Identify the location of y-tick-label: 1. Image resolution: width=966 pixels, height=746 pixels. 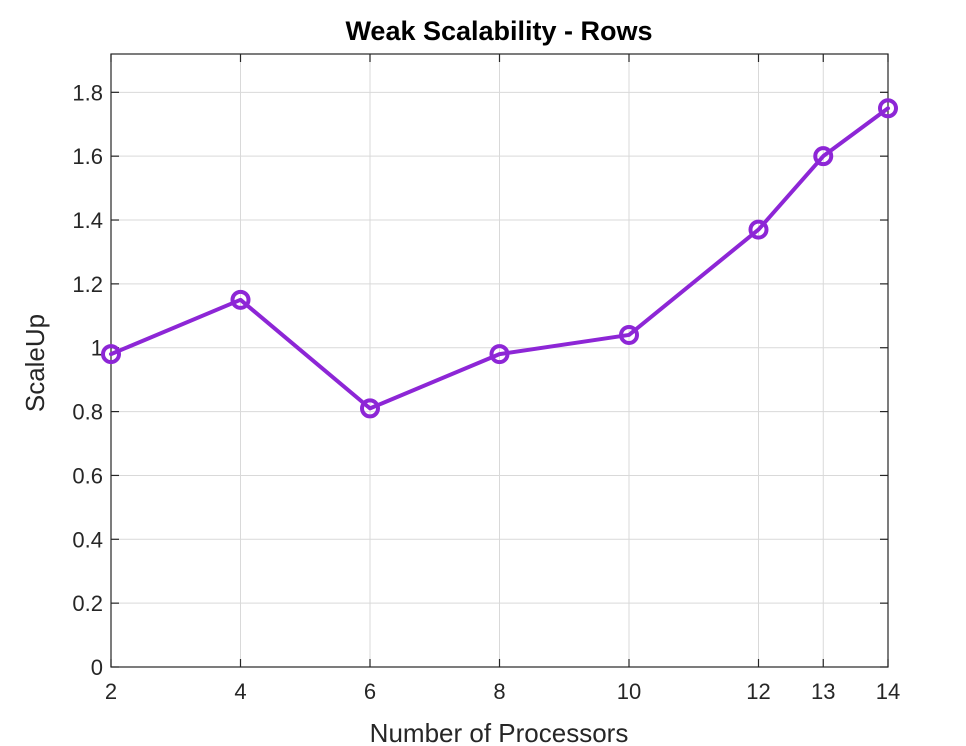
(97, 348).